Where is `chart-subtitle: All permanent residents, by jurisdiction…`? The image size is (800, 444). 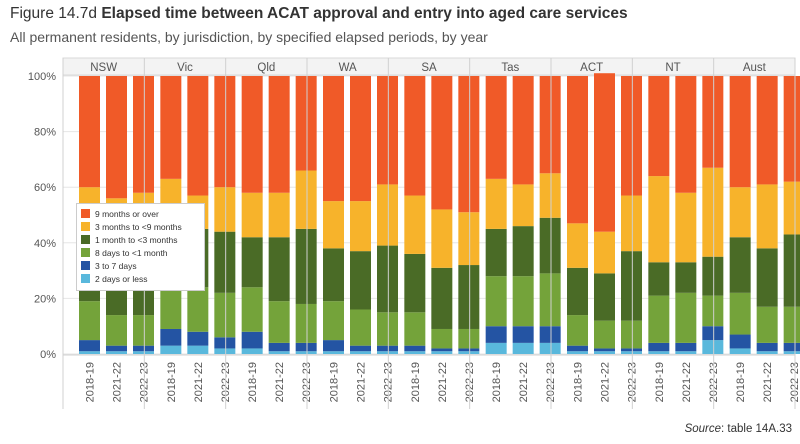 chart-subtitle: All permanent residents, by jurisdiction… is located at coordinates (249, 37).